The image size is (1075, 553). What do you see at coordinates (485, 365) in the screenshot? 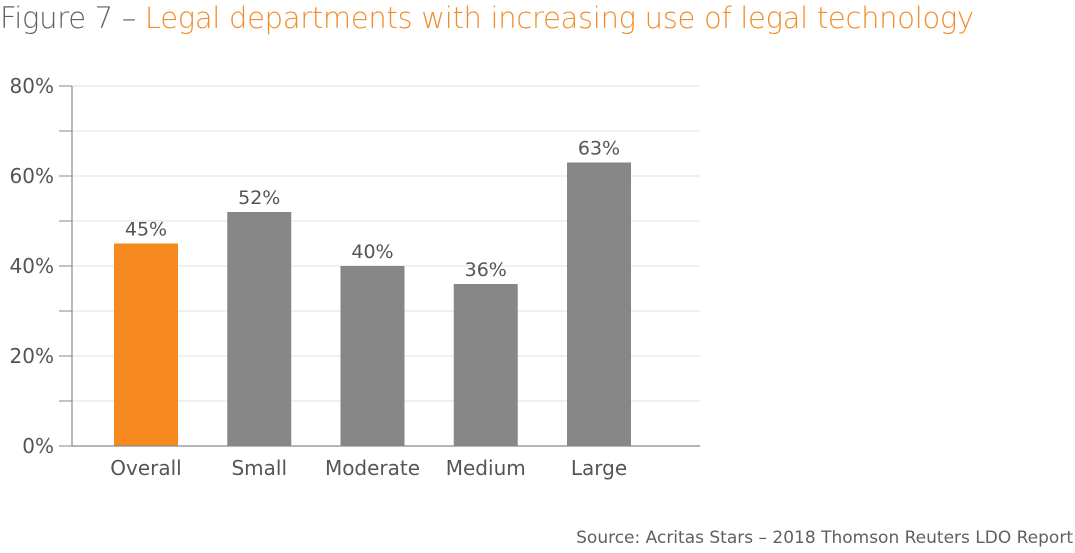
I see `bar-medium` at bounding box center [485, 365].